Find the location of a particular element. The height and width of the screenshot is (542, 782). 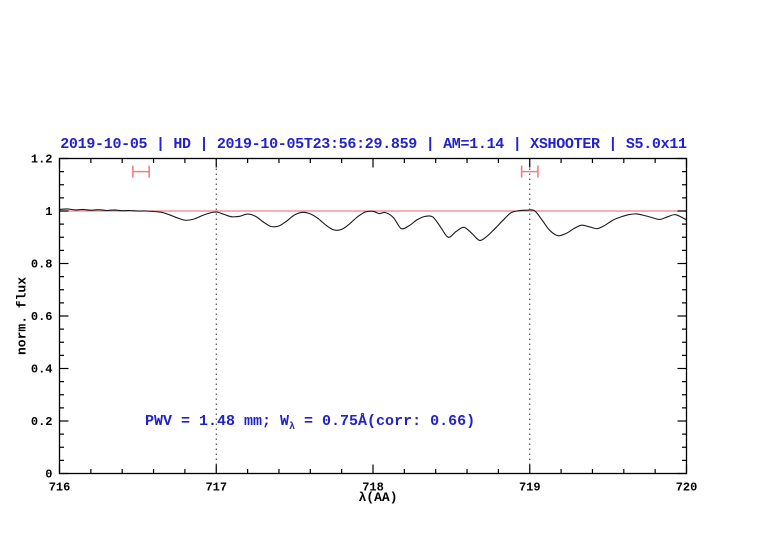

pwv-annotation: PWV = 1.48 mm; Wλ = 0.75Å(corr: 0.66) is located at coordinates (310, 423).